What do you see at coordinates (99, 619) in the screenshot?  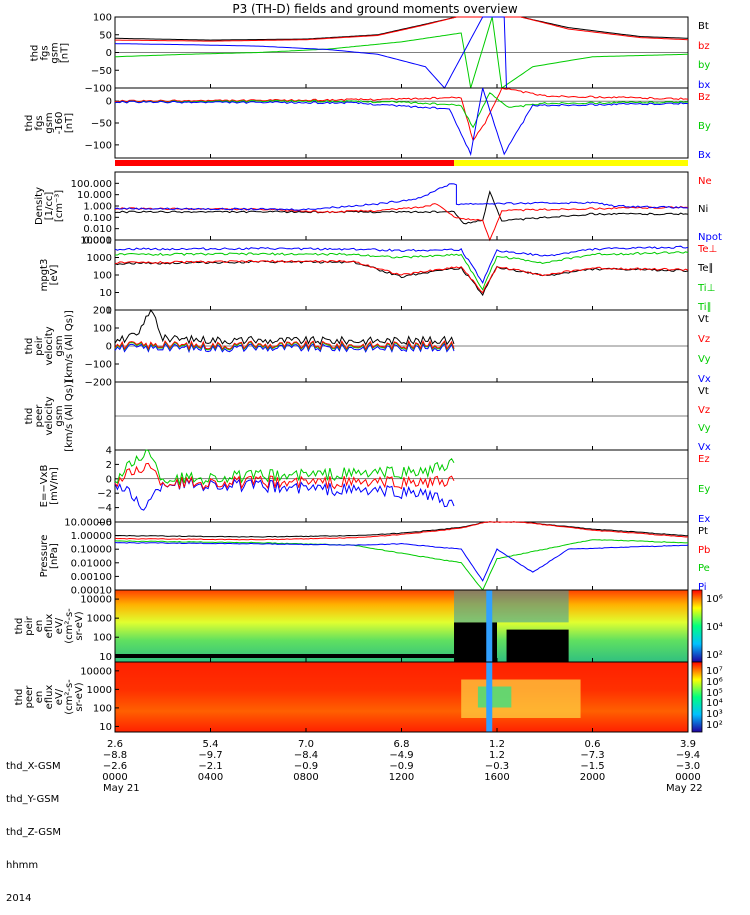 I see `y-tick-label: 1000` at bounding box center [99, 619].